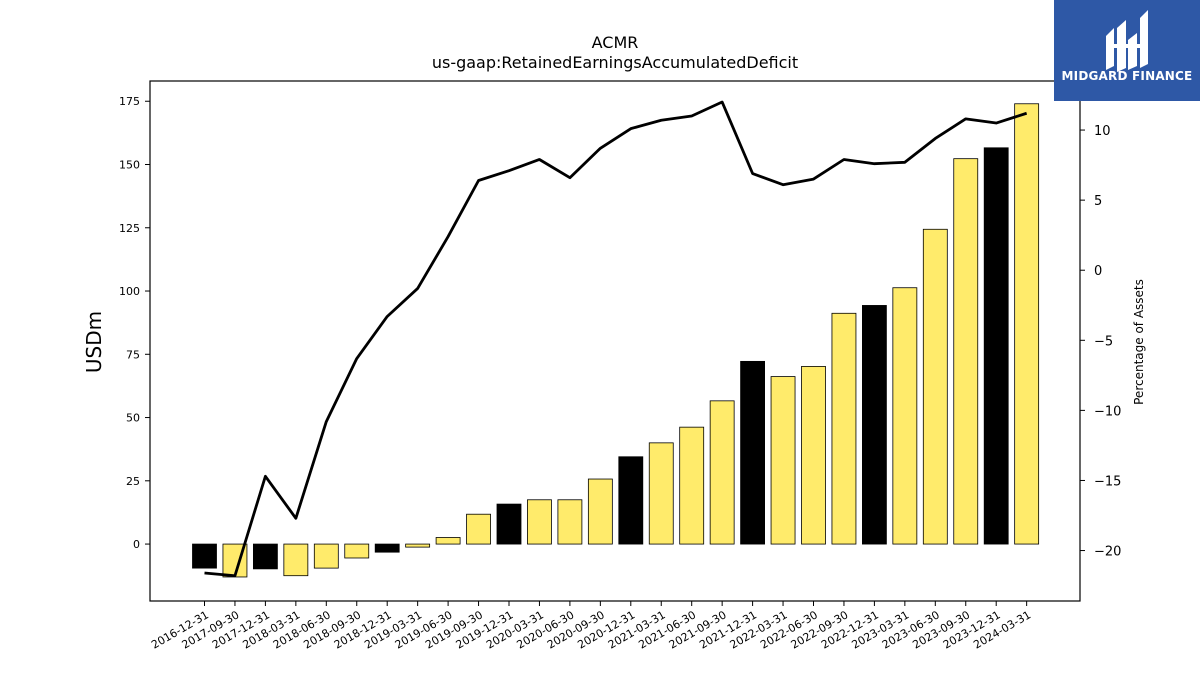 The width and height of the screenshot is (1200, 675). What do you see at coordinates (129, 165) in the screenshot?
I see `y-tick-label: 150` at bounding box center [129, 165].